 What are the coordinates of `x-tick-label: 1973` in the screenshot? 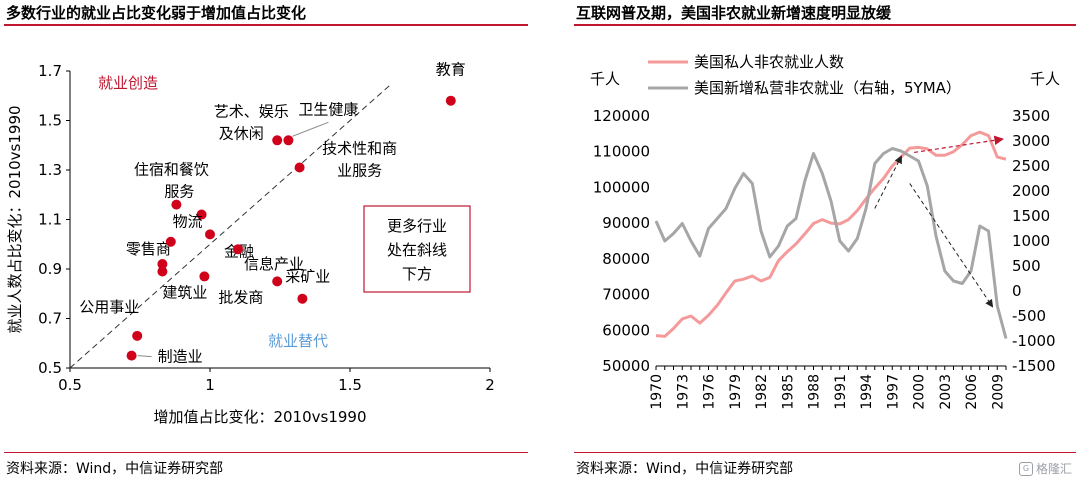 It's located at (683, 392).